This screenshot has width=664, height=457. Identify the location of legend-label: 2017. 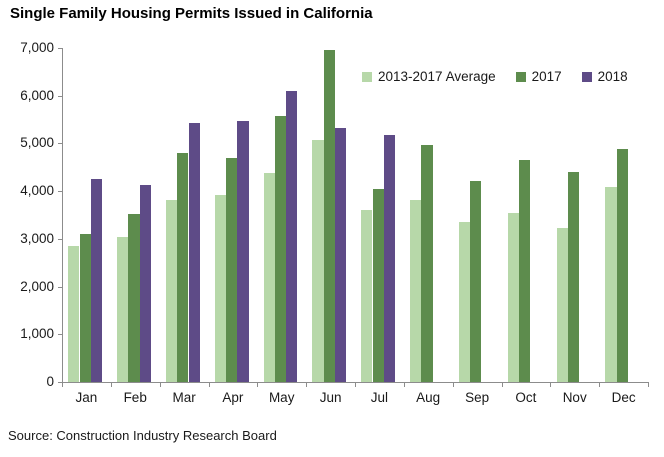
(546, 76).